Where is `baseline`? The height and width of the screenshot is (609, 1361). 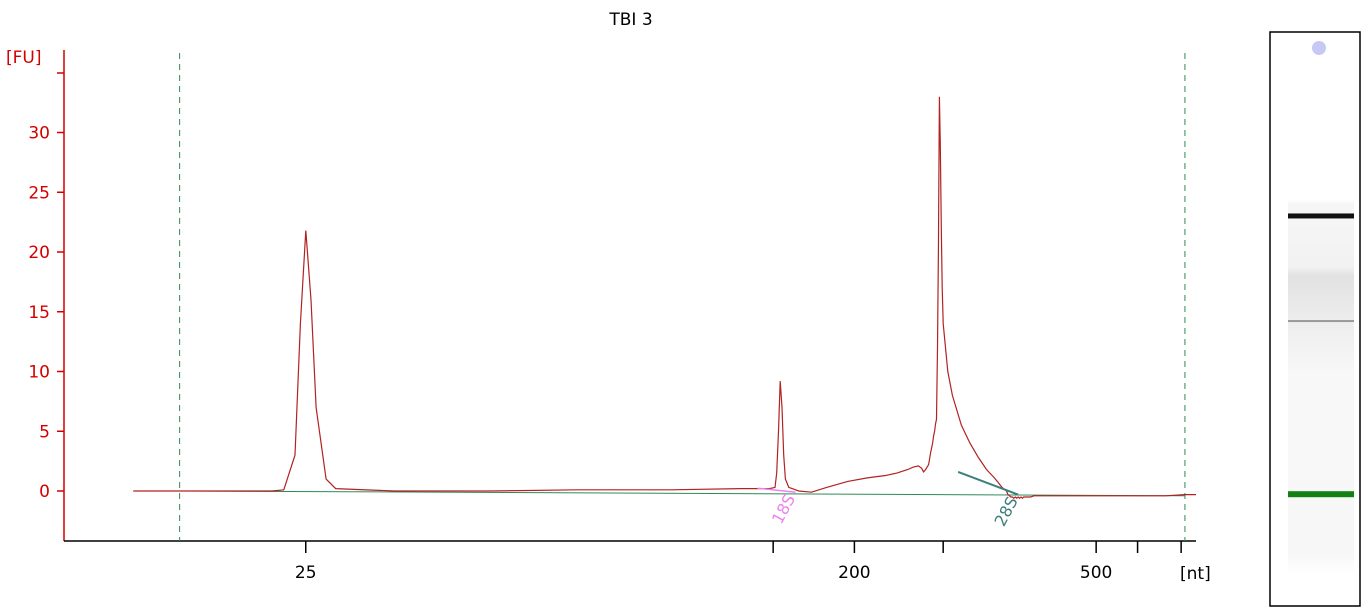
baseline is located at coordinates (686, 493).